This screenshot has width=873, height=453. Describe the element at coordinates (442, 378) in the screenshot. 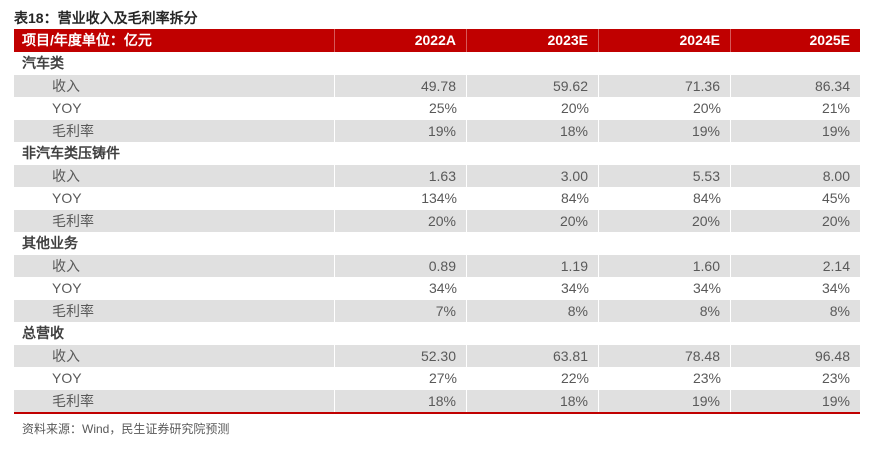

I see `row-value: 27%` at that location.